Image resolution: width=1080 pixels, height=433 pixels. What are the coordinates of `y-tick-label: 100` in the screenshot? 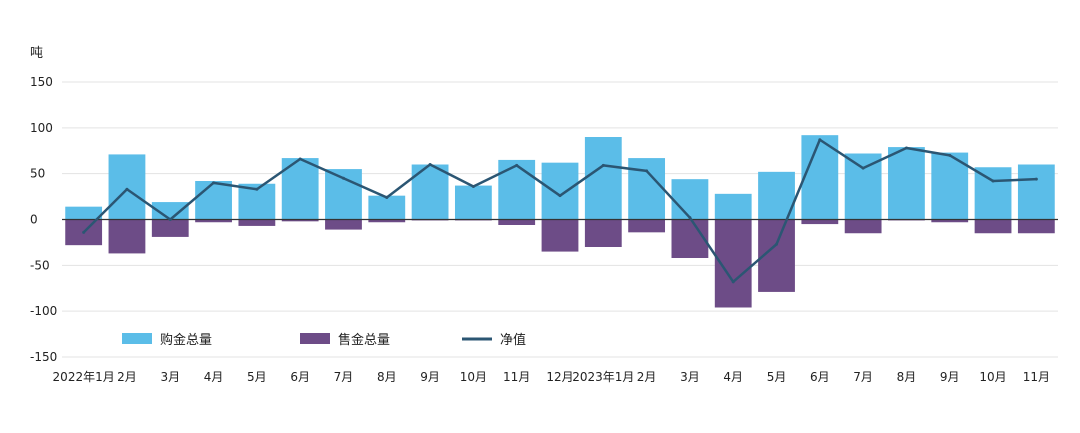 It's located at (41, 128).